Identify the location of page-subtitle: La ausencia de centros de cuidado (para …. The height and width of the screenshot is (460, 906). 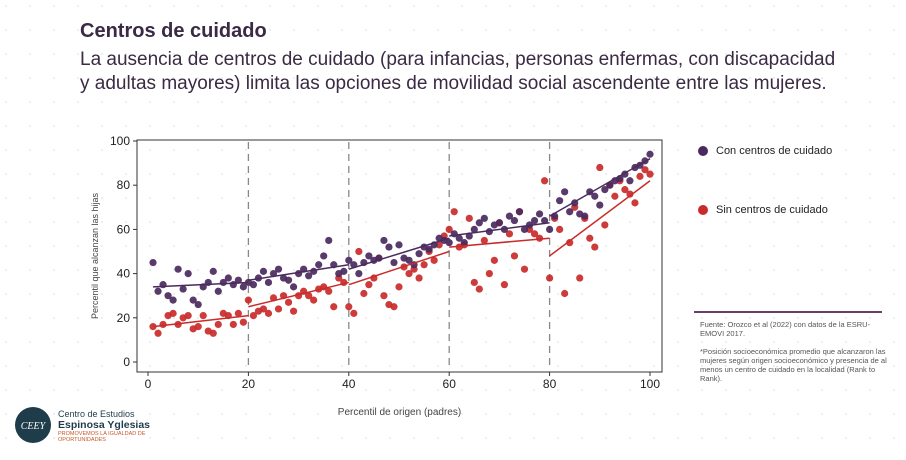
(458, 71).